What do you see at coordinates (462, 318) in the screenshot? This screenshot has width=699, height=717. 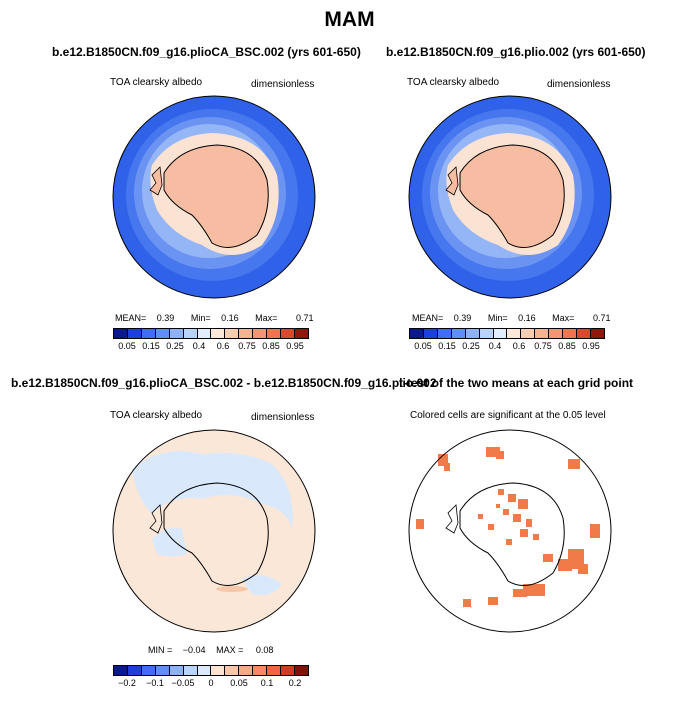 I see `mean-value: 0.39` at bounding box center [462, 318].